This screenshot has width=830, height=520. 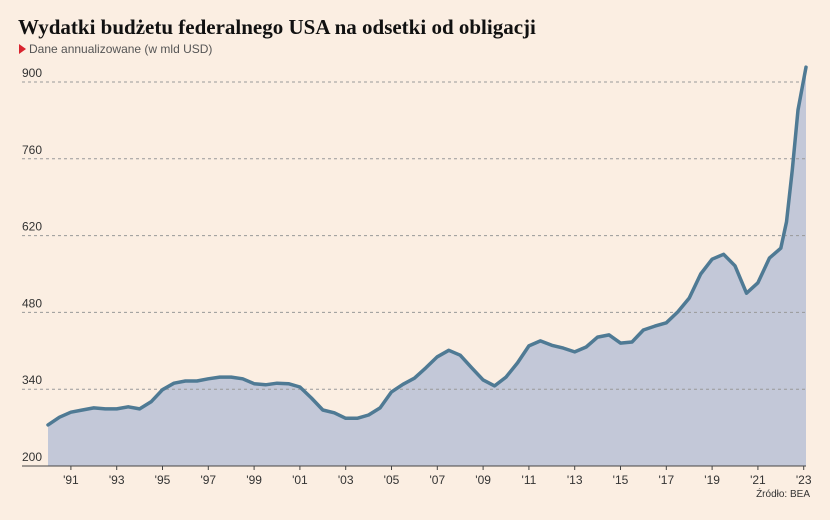 What do you see at coordinates (483, 480) in the screenshot?
I see `x-tick-label: '09` at bounding box center [483, 480].